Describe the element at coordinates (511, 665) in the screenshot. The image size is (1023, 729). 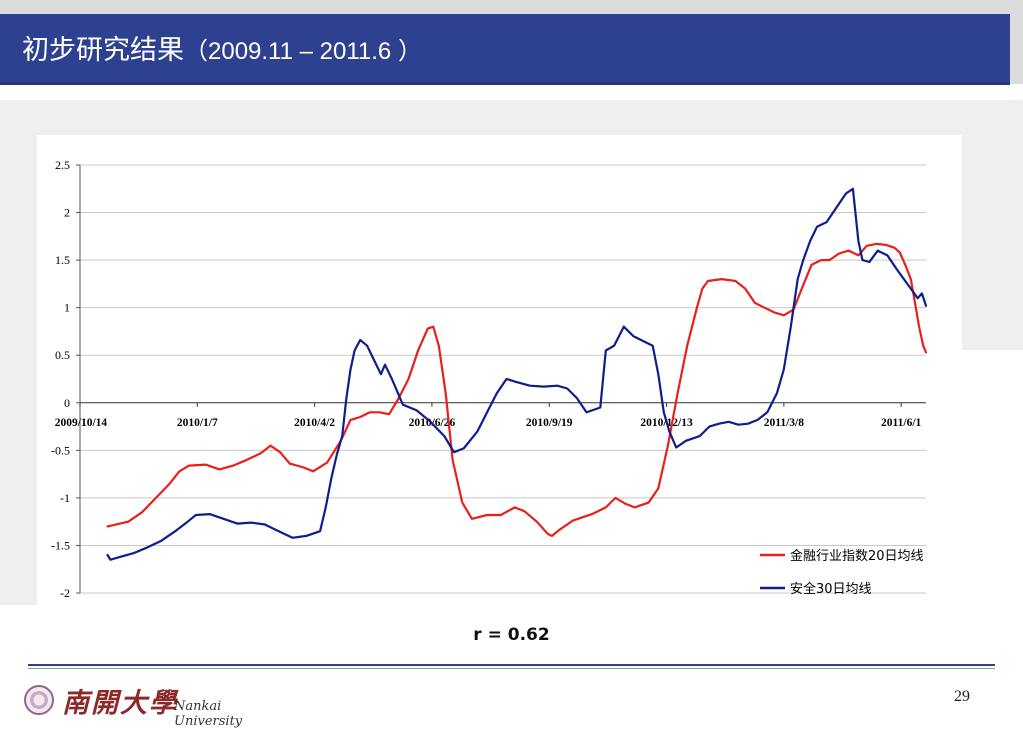
I see `footer-divider` at that location.